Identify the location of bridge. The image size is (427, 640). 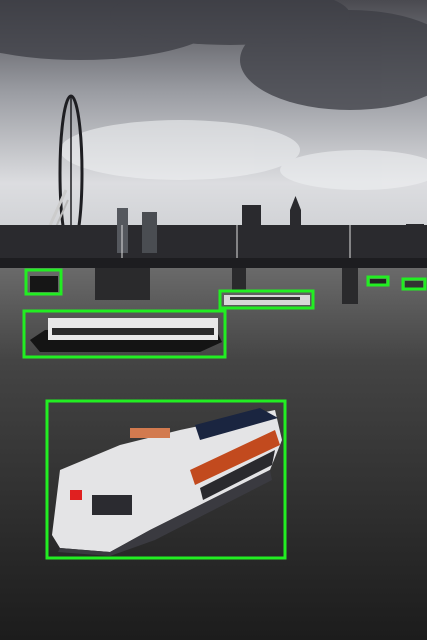
(213, 264).